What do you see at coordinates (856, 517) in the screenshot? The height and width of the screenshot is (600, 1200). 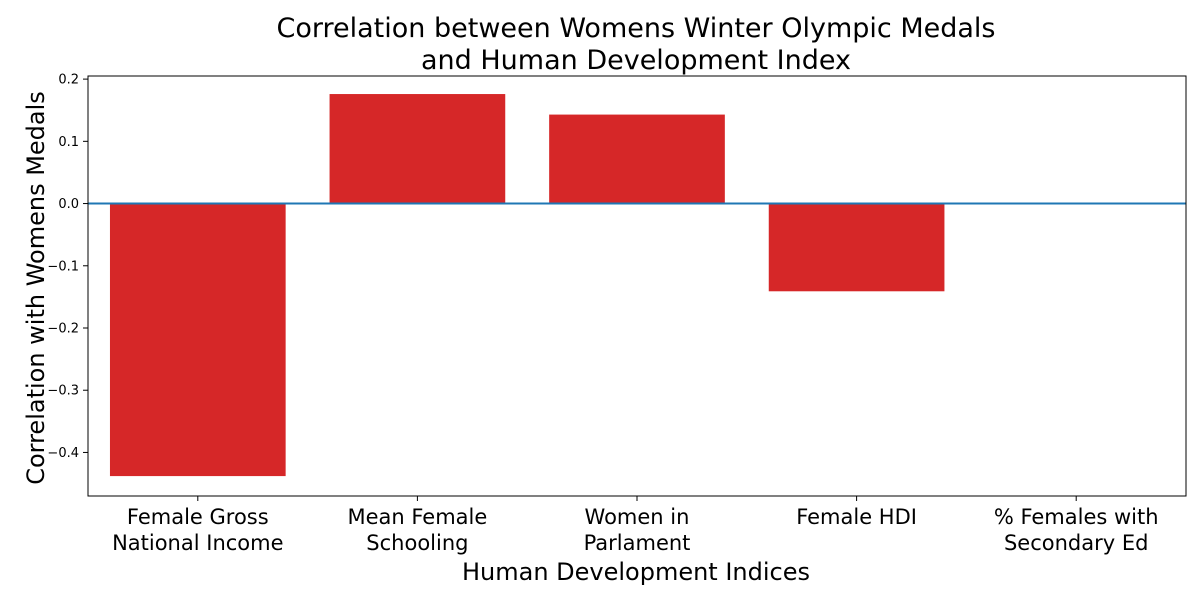 I see `x-tick-label: Female HDI` at bounding box center [856, 517].